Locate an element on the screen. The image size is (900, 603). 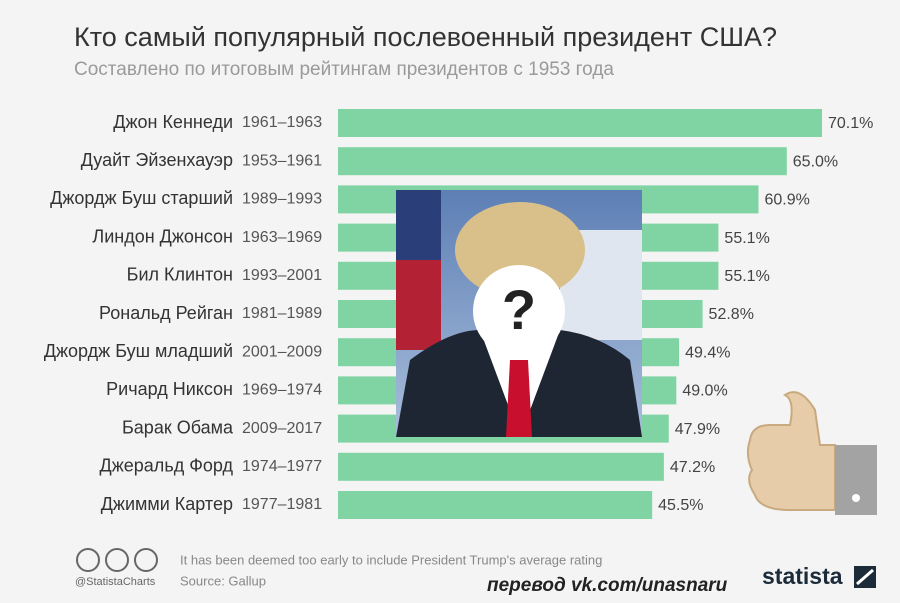
value-label: 52.8% is located at coordinates (731, 314).